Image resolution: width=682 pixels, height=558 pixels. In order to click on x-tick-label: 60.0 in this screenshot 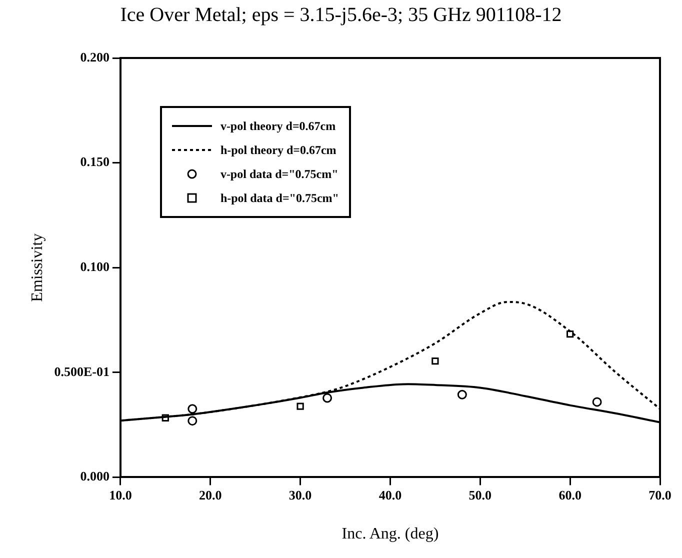, I will do `click(570, 494)`.